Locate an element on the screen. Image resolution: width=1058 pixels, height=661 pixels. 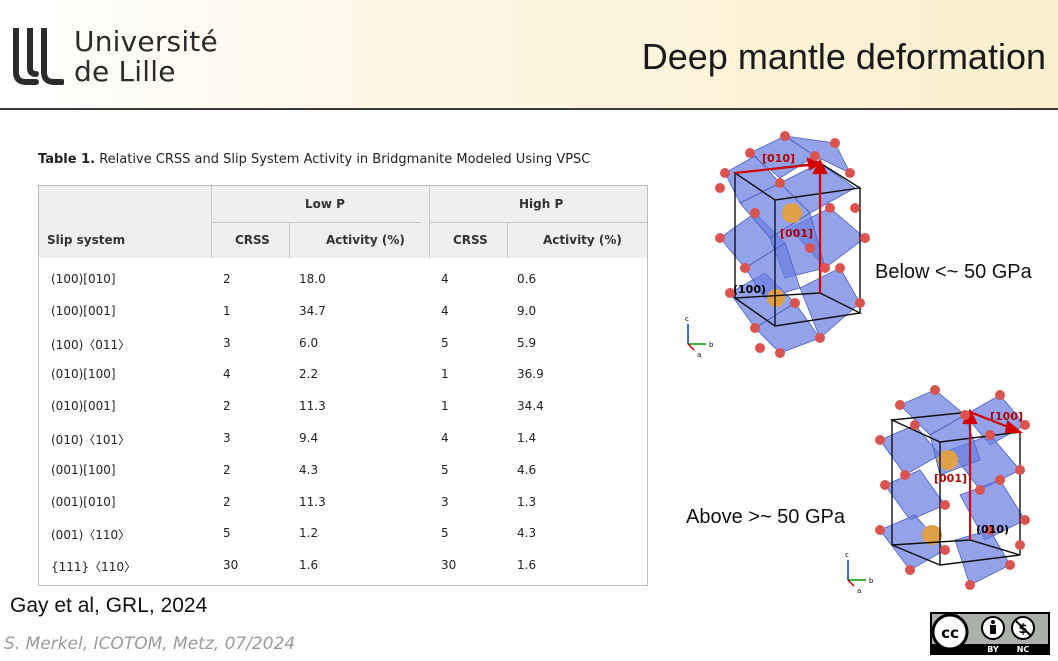
table-row: {111}〈110〉 30 1.6 30 1.6 is located at coordinates (343, 565).